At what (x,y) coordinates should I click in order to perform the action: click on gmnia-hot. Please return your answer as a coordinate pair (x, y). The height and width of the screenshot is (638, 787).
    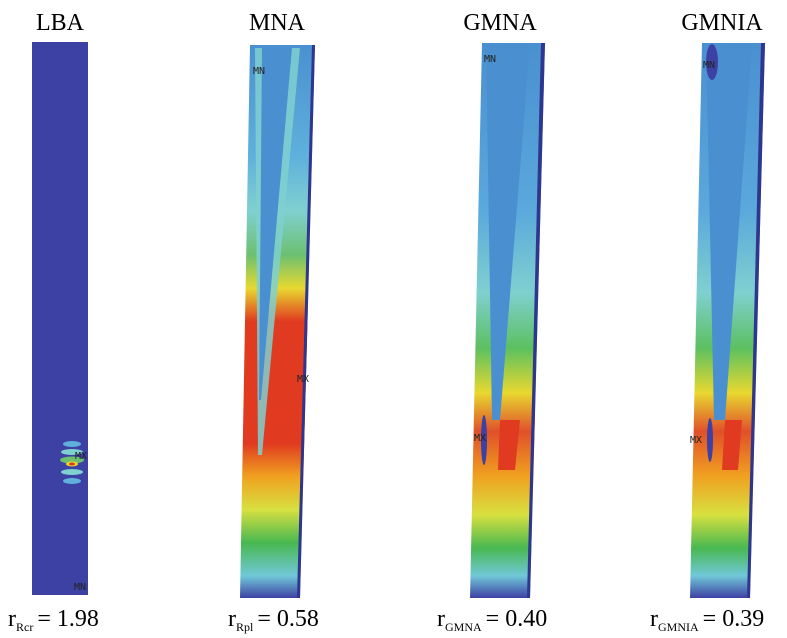
    Looking at the image, I should click on (732, 445).